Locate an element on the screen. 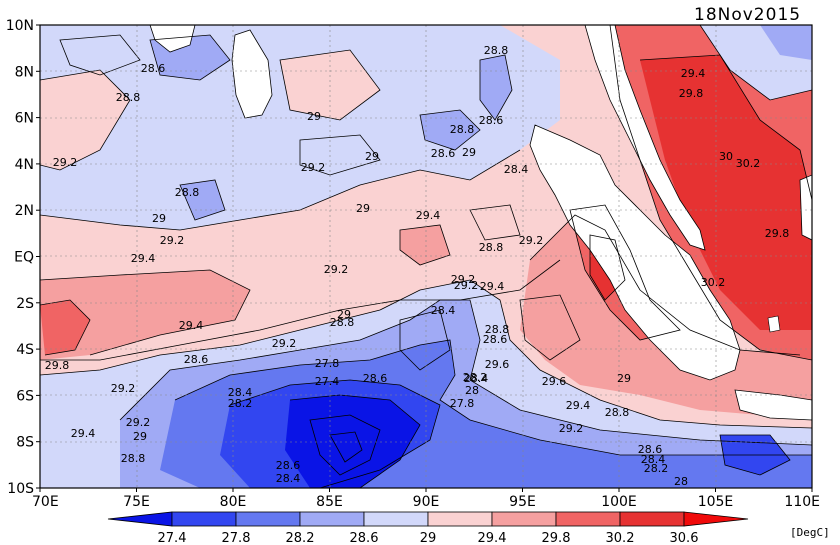 This screenshot has width=840, height=545. lon-label: 105E is located at coordinates (716, 502).